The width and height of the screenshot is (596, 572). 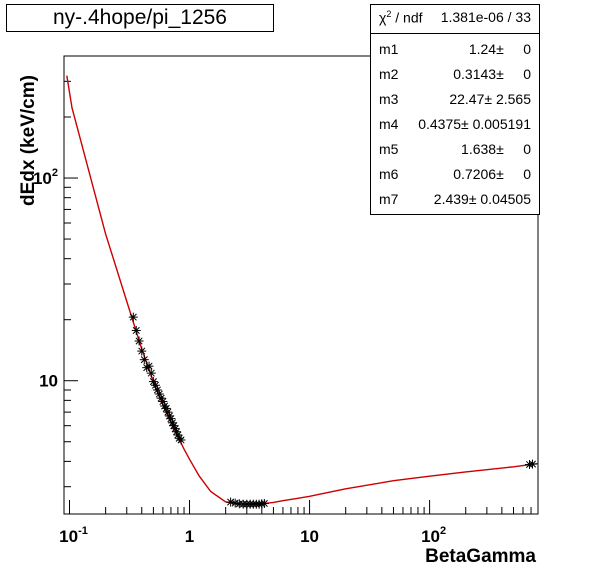 I want to click on param-value: 0.3143± 0, so click(x=492, y=74).